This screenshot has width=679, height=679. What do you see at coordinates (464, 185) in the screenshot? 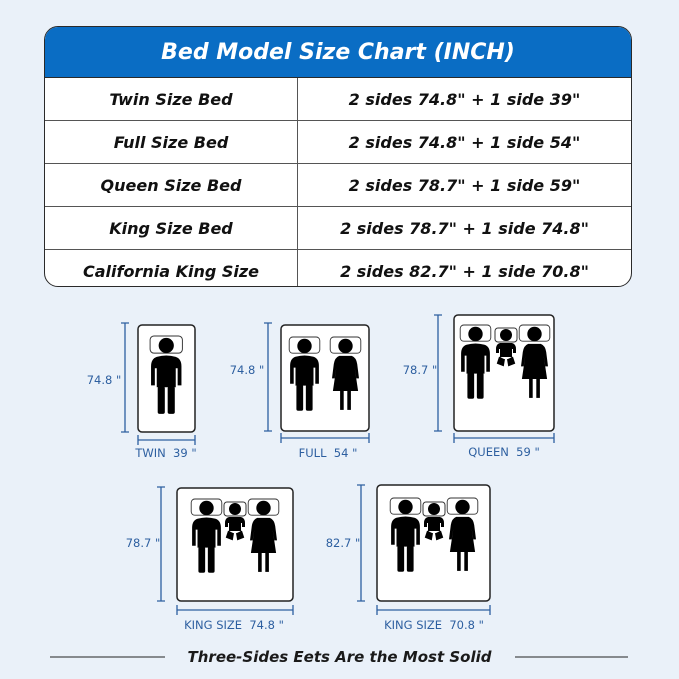
I see `bed-size: 2 sides 78.7" + 1 side 59"` at bounding box center [464, 185].